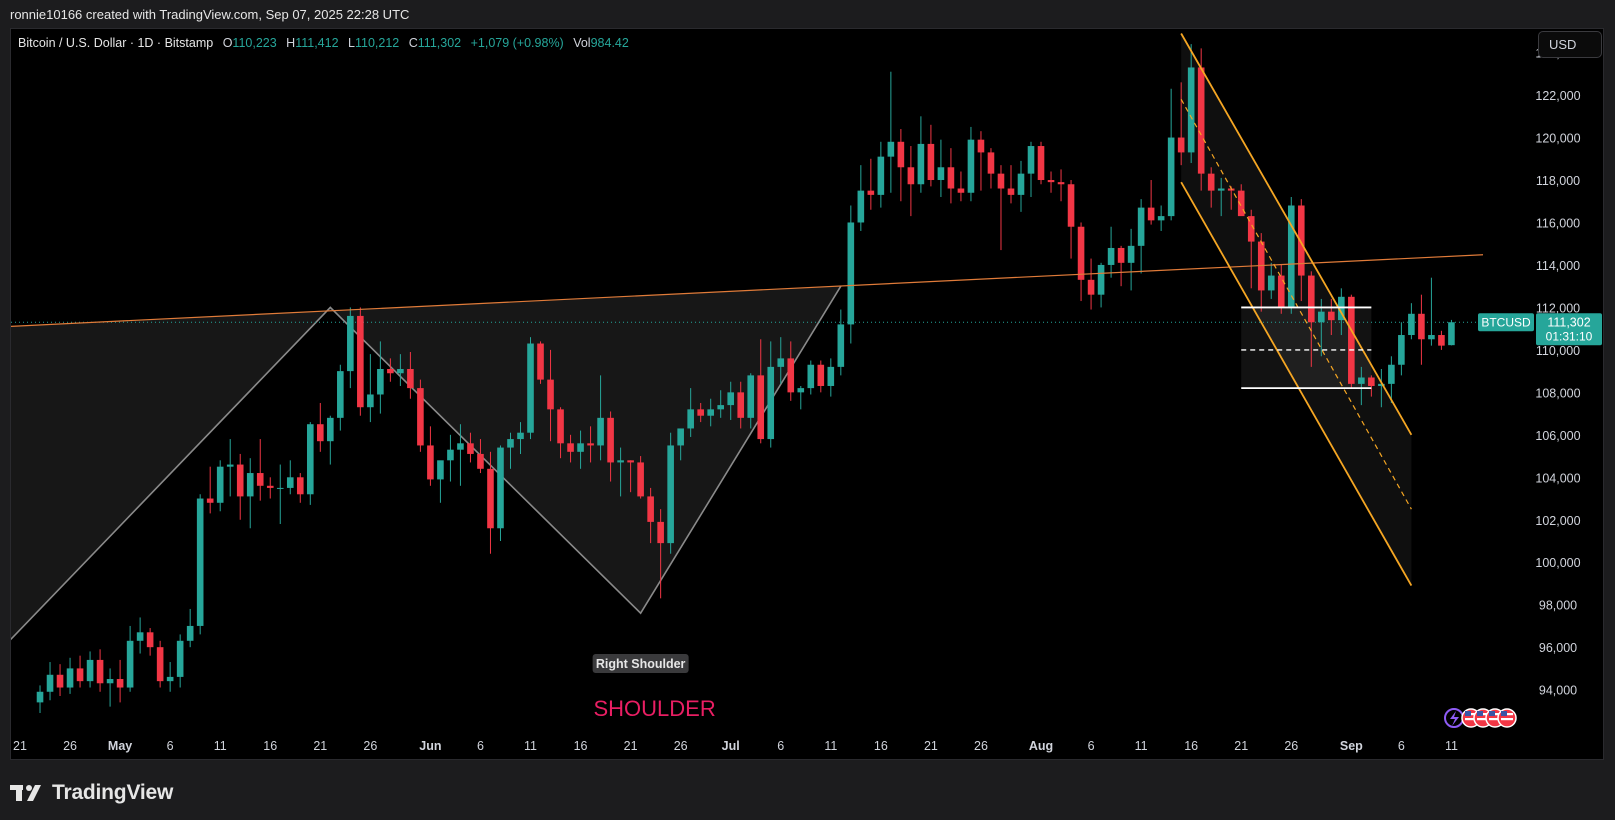 Image resolution: width=1615 pixels, height=820 pixels. Describe the element at coordinates (731, 746) in the screenshot. I see `time-tick-label: Jul` at that location.